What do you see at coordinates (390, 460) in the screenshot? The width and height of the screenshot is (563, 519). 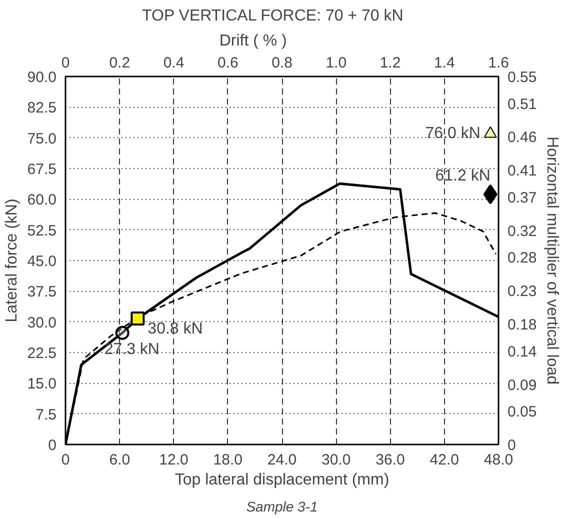 I see `x-tick-label: 36.0` at bounding box center [390, 460].